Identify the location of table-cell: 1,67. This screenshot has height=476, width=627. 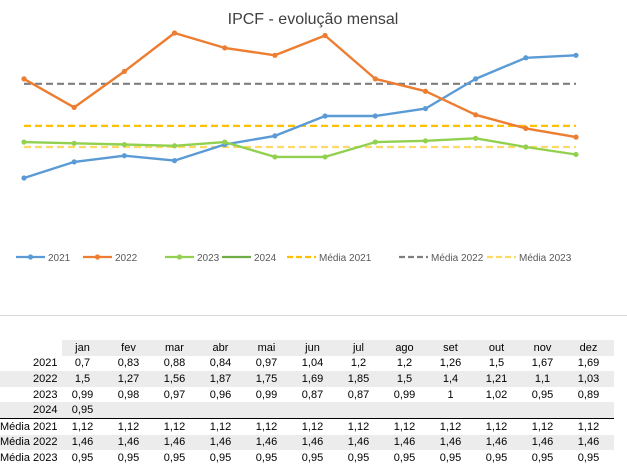
(542, 363).